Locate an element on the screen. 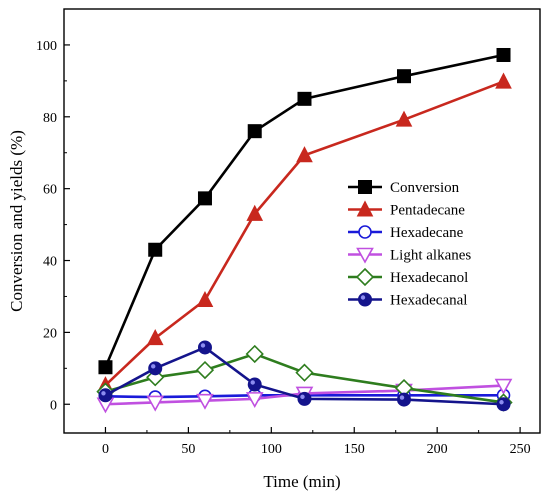 Image resolution: width=550 pixels, height=498 pixels. legend-marker-pentadecane is located at coordinates (365, 208).